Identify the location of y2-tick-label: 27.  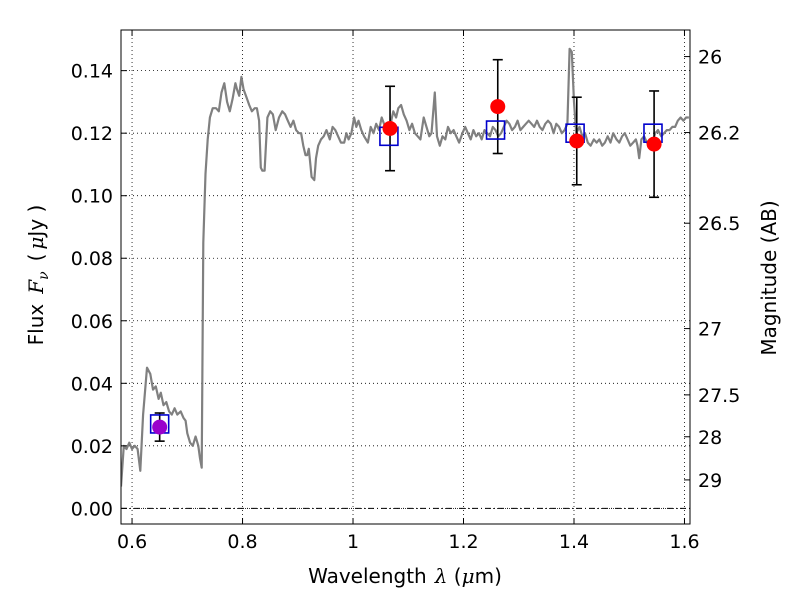
(710, 330).